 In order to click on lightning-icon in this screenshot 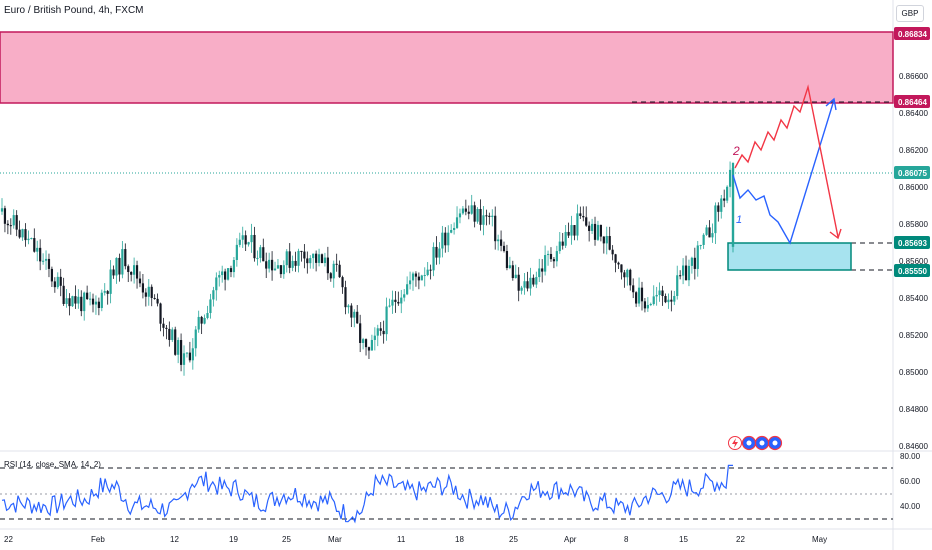, I will do `click(735, 443)`.